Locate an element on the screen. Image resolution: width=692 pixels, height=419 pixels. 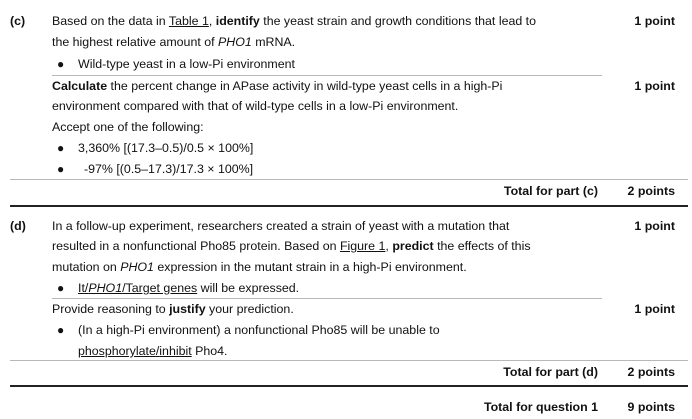
part-d-answer-2-line-2: phosphorylate/inhibit Pho4. is located at coordinates (153, 351).